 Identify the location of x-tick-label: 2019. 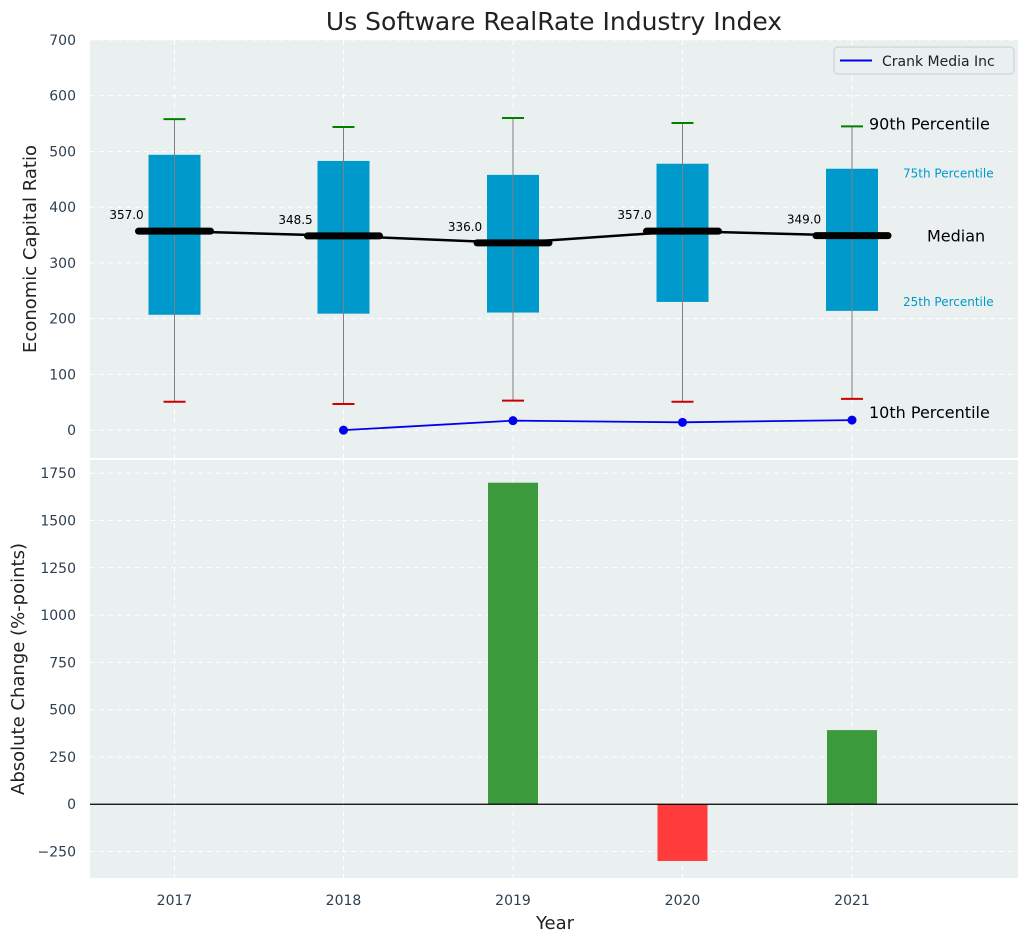
(513, 901).